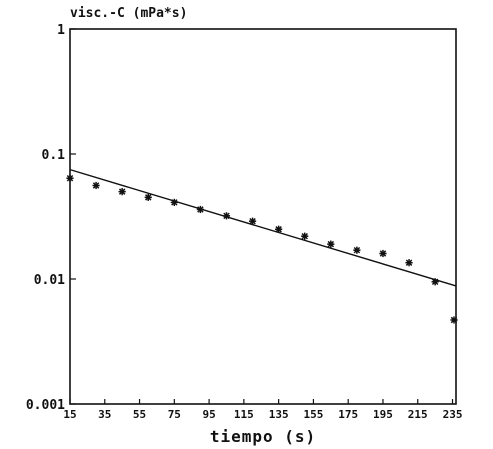  Describe the element at coordinates (208, 414) in the screenshot. I see `x-tick-label: 95` at that location.